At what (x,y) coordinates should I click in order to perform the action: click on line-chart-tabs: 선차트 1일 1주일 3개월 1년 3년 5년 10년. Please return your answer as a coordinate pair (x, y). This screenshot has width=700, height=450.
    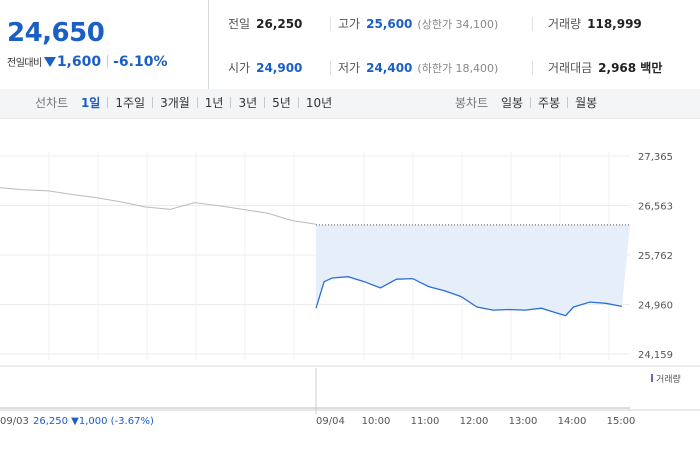
    Looking at the image, I should click on (184, 103).